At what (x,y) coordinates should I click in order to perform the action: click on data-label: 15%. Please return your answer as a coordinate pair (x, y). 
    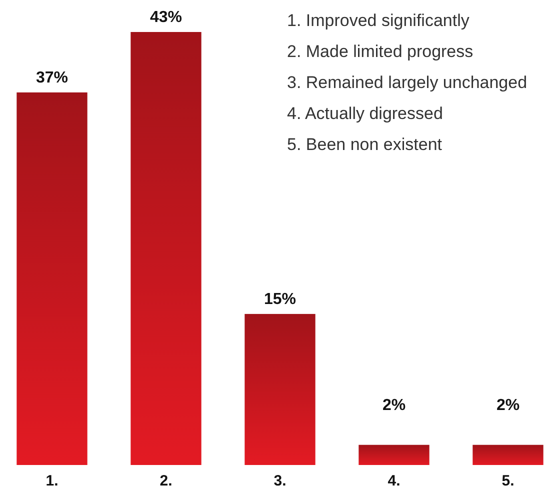
    Looking at the image, I should click on (280, 299).